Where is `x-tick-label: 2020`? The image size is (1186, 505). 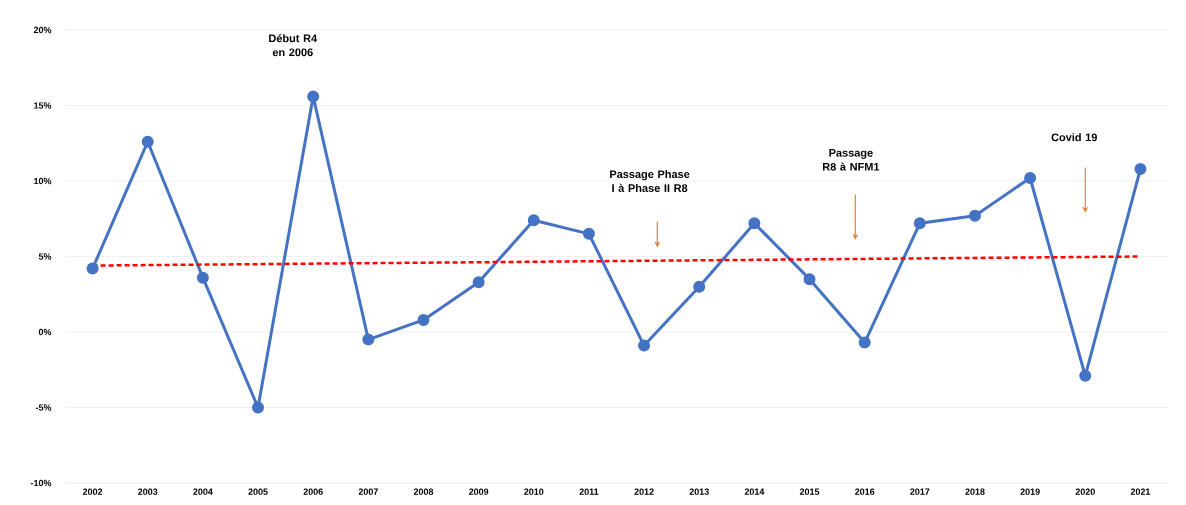 x-tick-label: 2020 is located at coordinates (1085, 491).